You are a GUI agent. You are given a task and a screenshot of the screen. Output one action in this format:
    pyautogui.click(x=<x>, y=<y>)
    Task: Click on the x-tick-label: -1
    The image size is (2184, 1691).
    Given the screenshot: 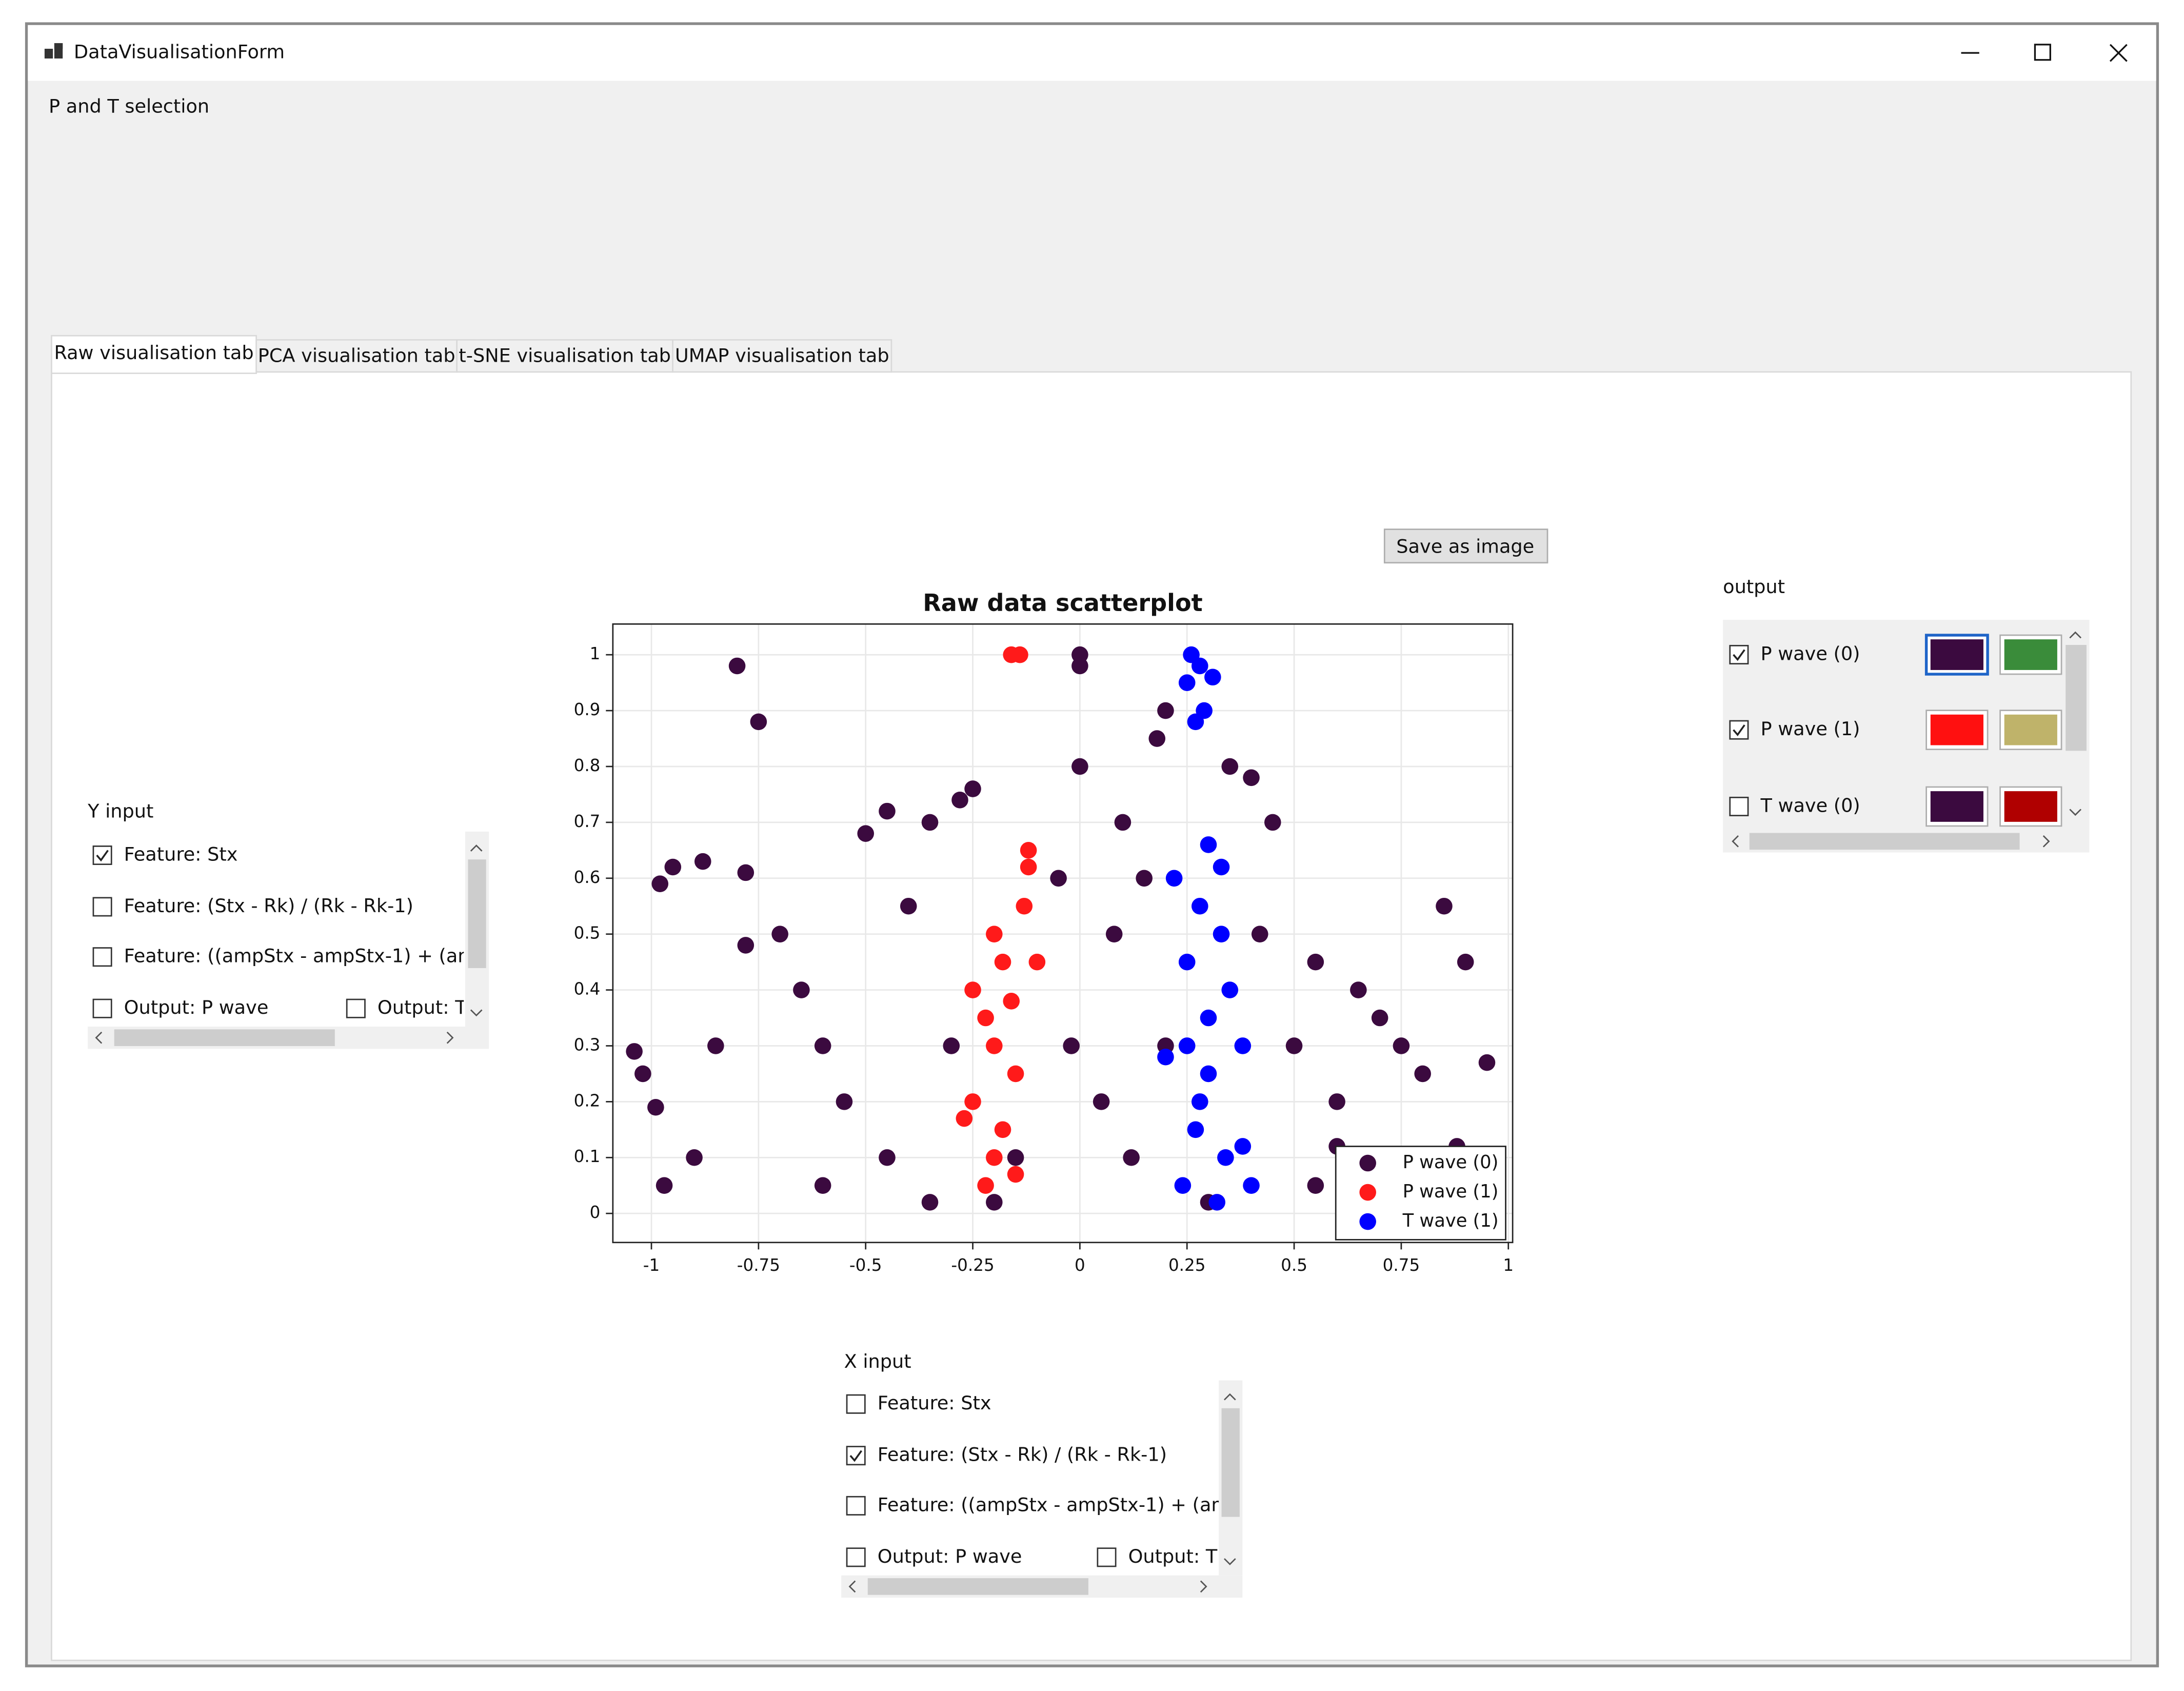 What is the action you would take?
    pyautogui.click(x=651, y=1265)
    